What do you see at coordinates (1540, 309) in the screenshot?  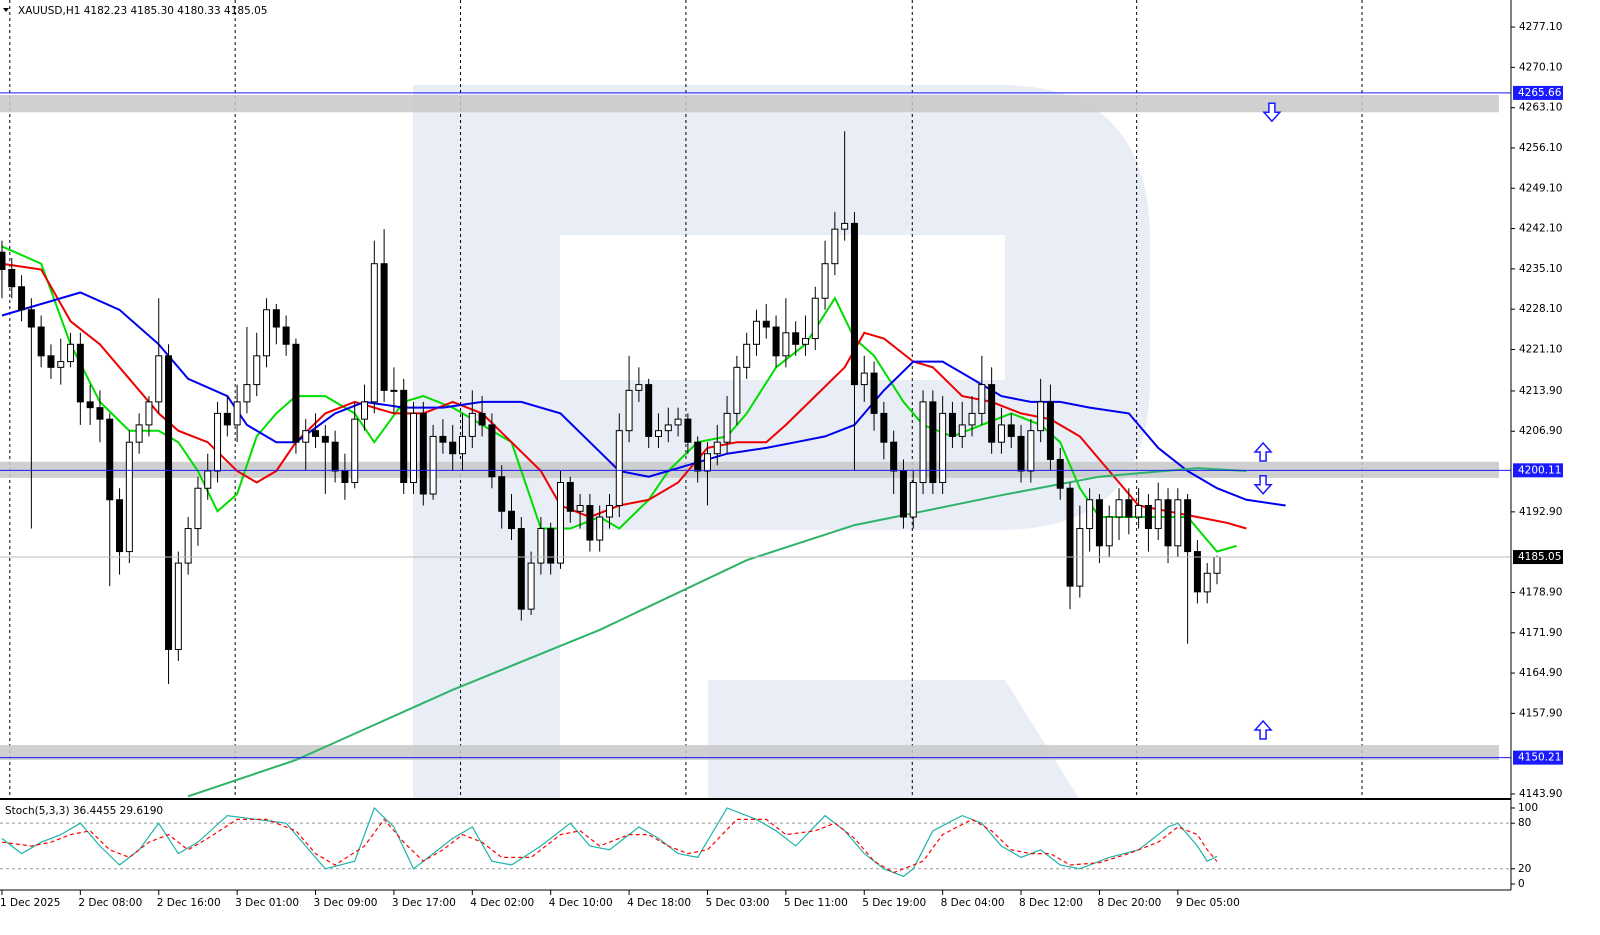 I see `y-tick-label: 4228.10` at bounding box center [1540, 309].